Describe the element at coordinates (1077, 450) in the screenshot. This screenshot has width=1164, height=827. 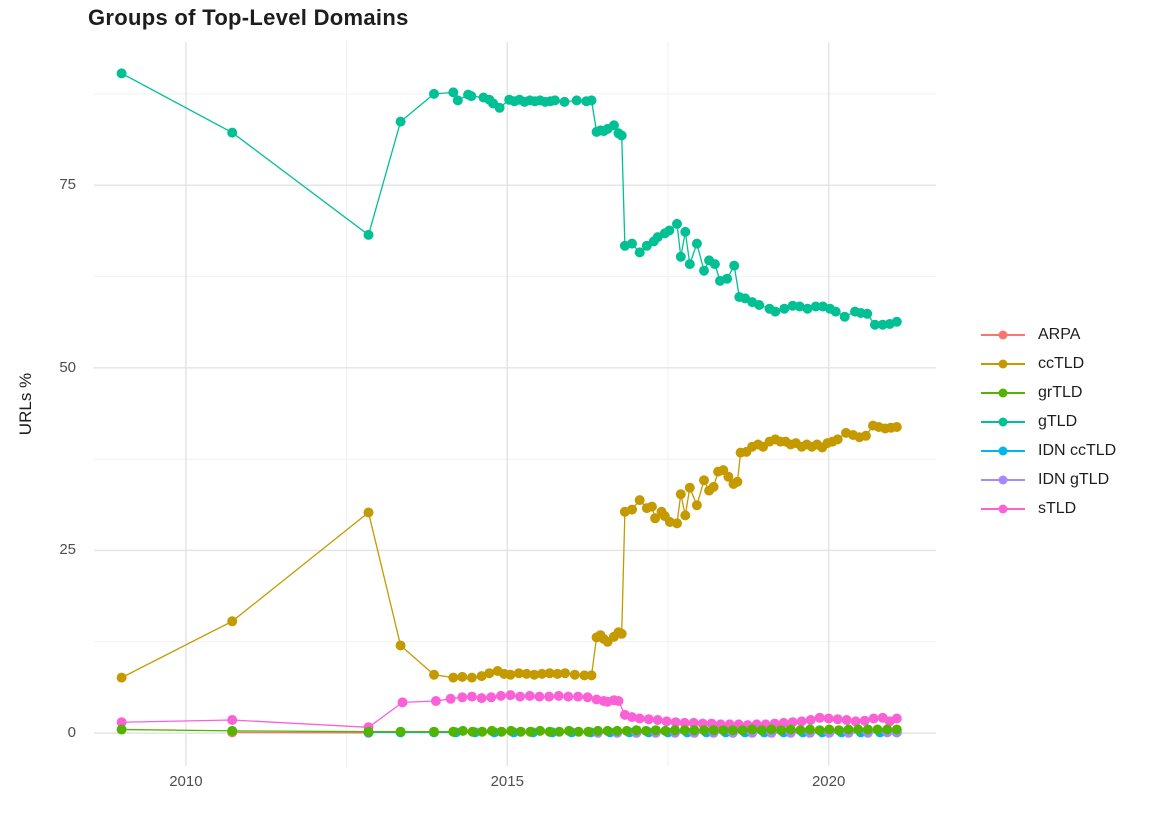
I see `legend-label: IDN ccTLD` at that location.